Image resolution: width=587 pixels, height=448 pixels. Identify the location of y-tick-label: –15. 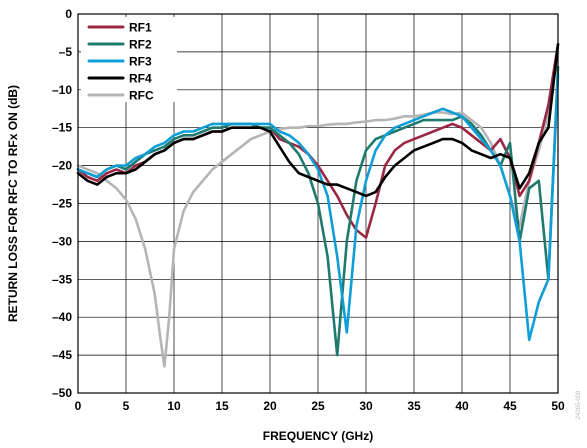
(62, 128).